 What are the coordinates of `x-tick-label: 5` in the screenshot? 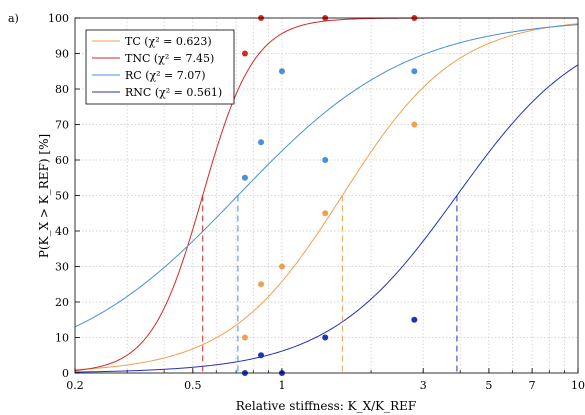 It's located at (488, 385).